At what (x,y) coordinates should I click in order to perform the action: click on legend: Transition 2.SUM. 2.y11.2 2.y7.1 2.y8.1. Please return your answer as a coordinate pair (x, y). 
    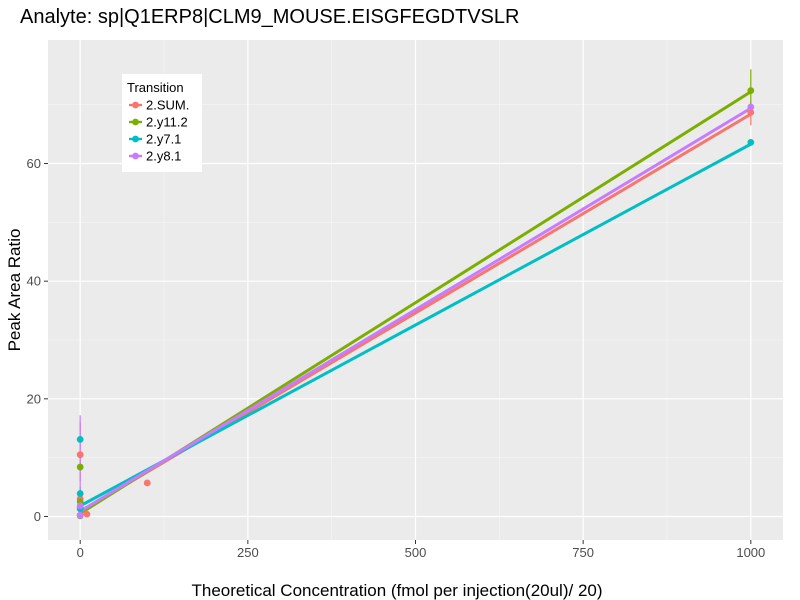
    Looking at the image, I should click on (162, 123).